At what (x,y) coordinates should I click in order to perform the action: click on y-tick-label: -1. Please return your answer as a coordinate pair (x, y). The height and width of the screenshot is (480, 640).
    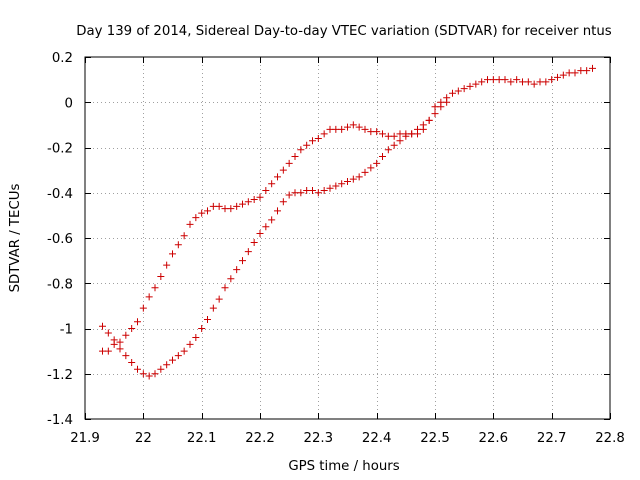
    Looking at the image, I should click on (66, 330).